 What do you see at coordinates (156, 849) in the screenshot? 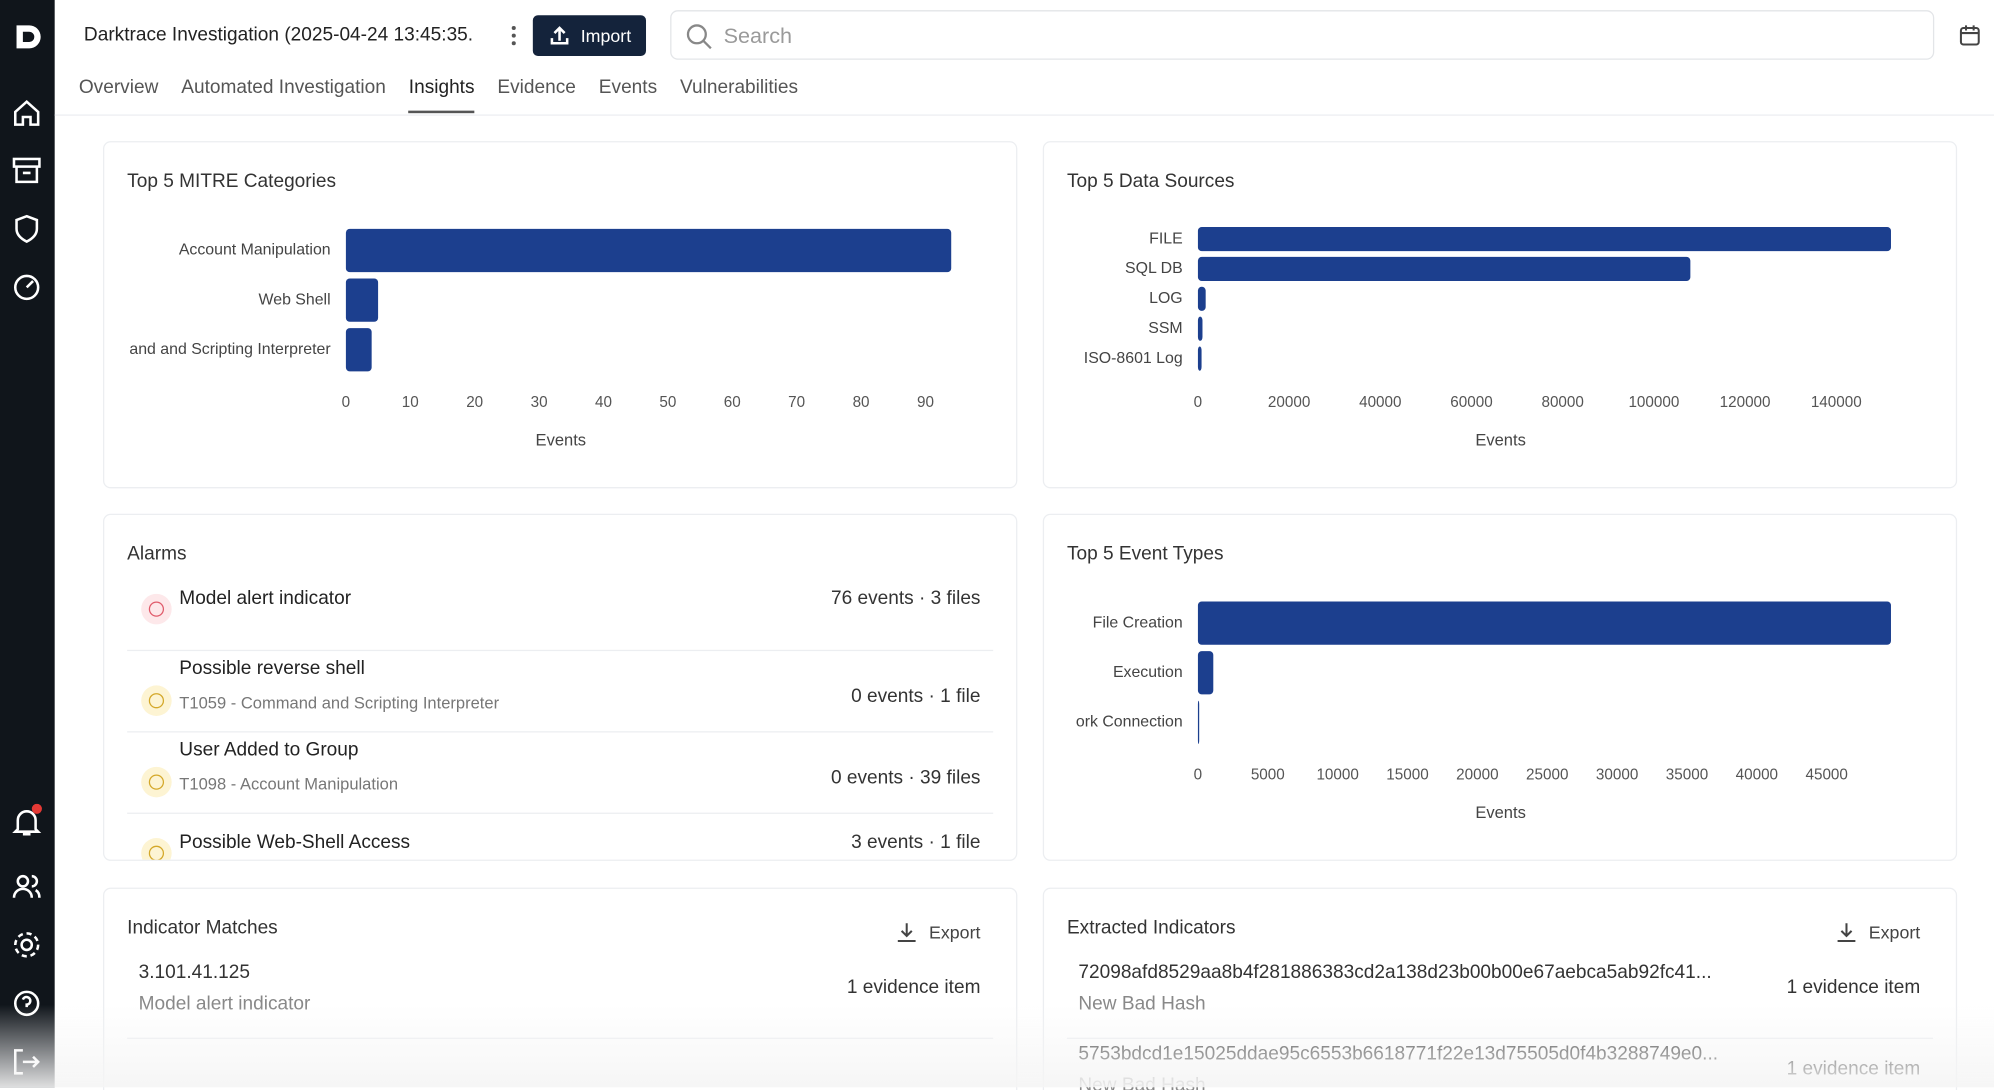
I see `severity-icon` at bounding box center [156, 849].